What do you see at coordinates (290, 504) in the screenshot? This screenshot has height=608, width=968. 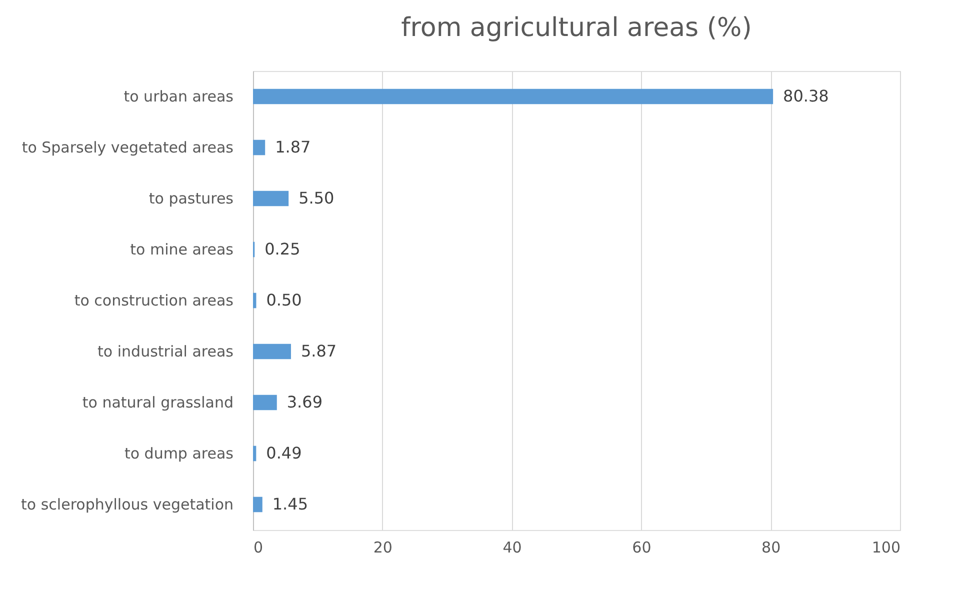 I see `data-label: 1.45` at bounding box center [290, 504].